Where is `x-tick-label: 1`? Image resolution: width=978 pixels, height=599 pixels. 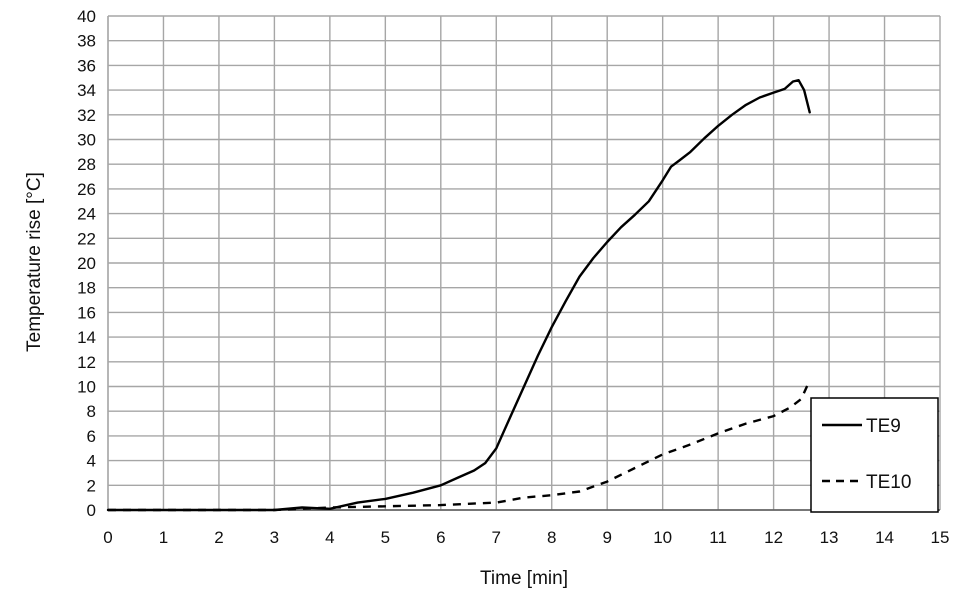 x-tick-label: 1 is located at coordinates (163, 537).